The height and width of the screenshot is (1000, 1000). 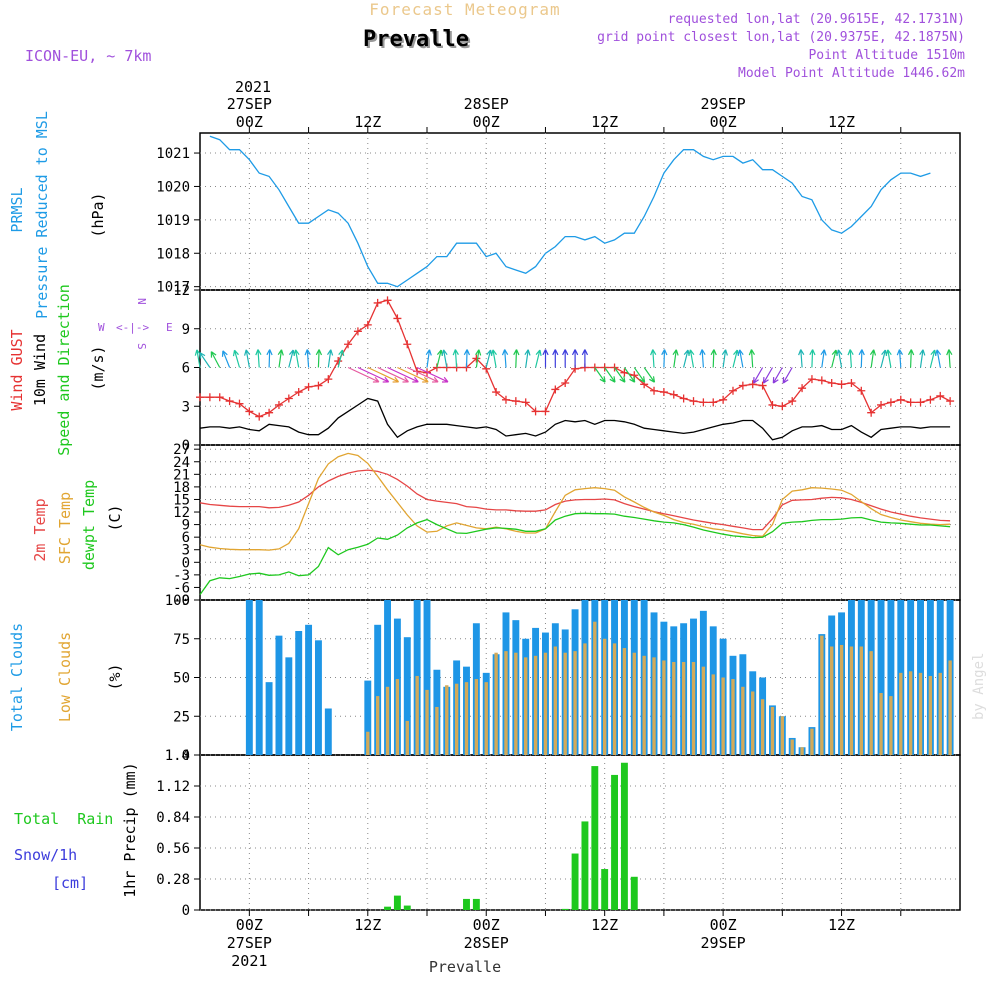 What do you see at coordinates (181, 679) in the screenshot?
I see `clouds-tick-label: 50` at bounding box center [181, 679].